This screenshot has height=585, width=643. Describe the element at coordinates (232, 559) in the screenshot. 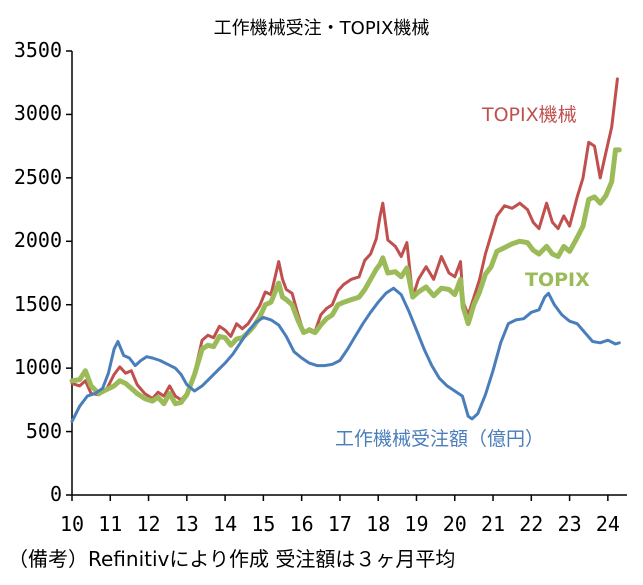

I see `source-note: （備考）Refinitivにより作成 受注額は３ヶ月平均` at that location.